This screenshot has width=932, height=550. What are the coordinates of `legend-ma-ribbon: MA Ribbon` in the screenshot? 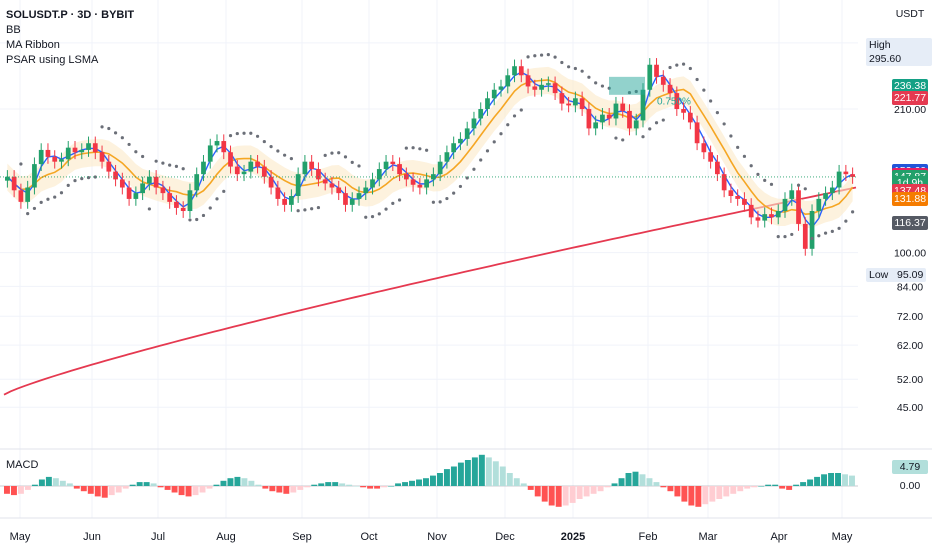 It's located at (33, 45).